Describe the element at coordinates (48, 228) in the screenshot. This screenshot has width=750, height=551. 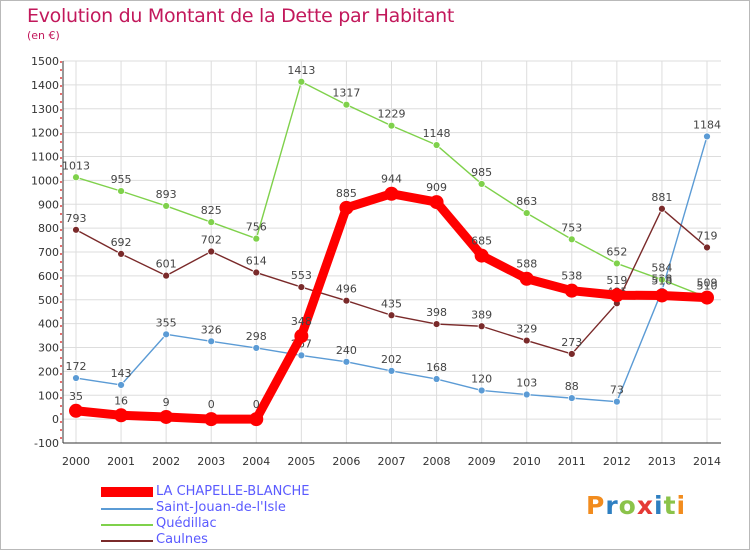
I see `y-tick-label: 800` at that location.